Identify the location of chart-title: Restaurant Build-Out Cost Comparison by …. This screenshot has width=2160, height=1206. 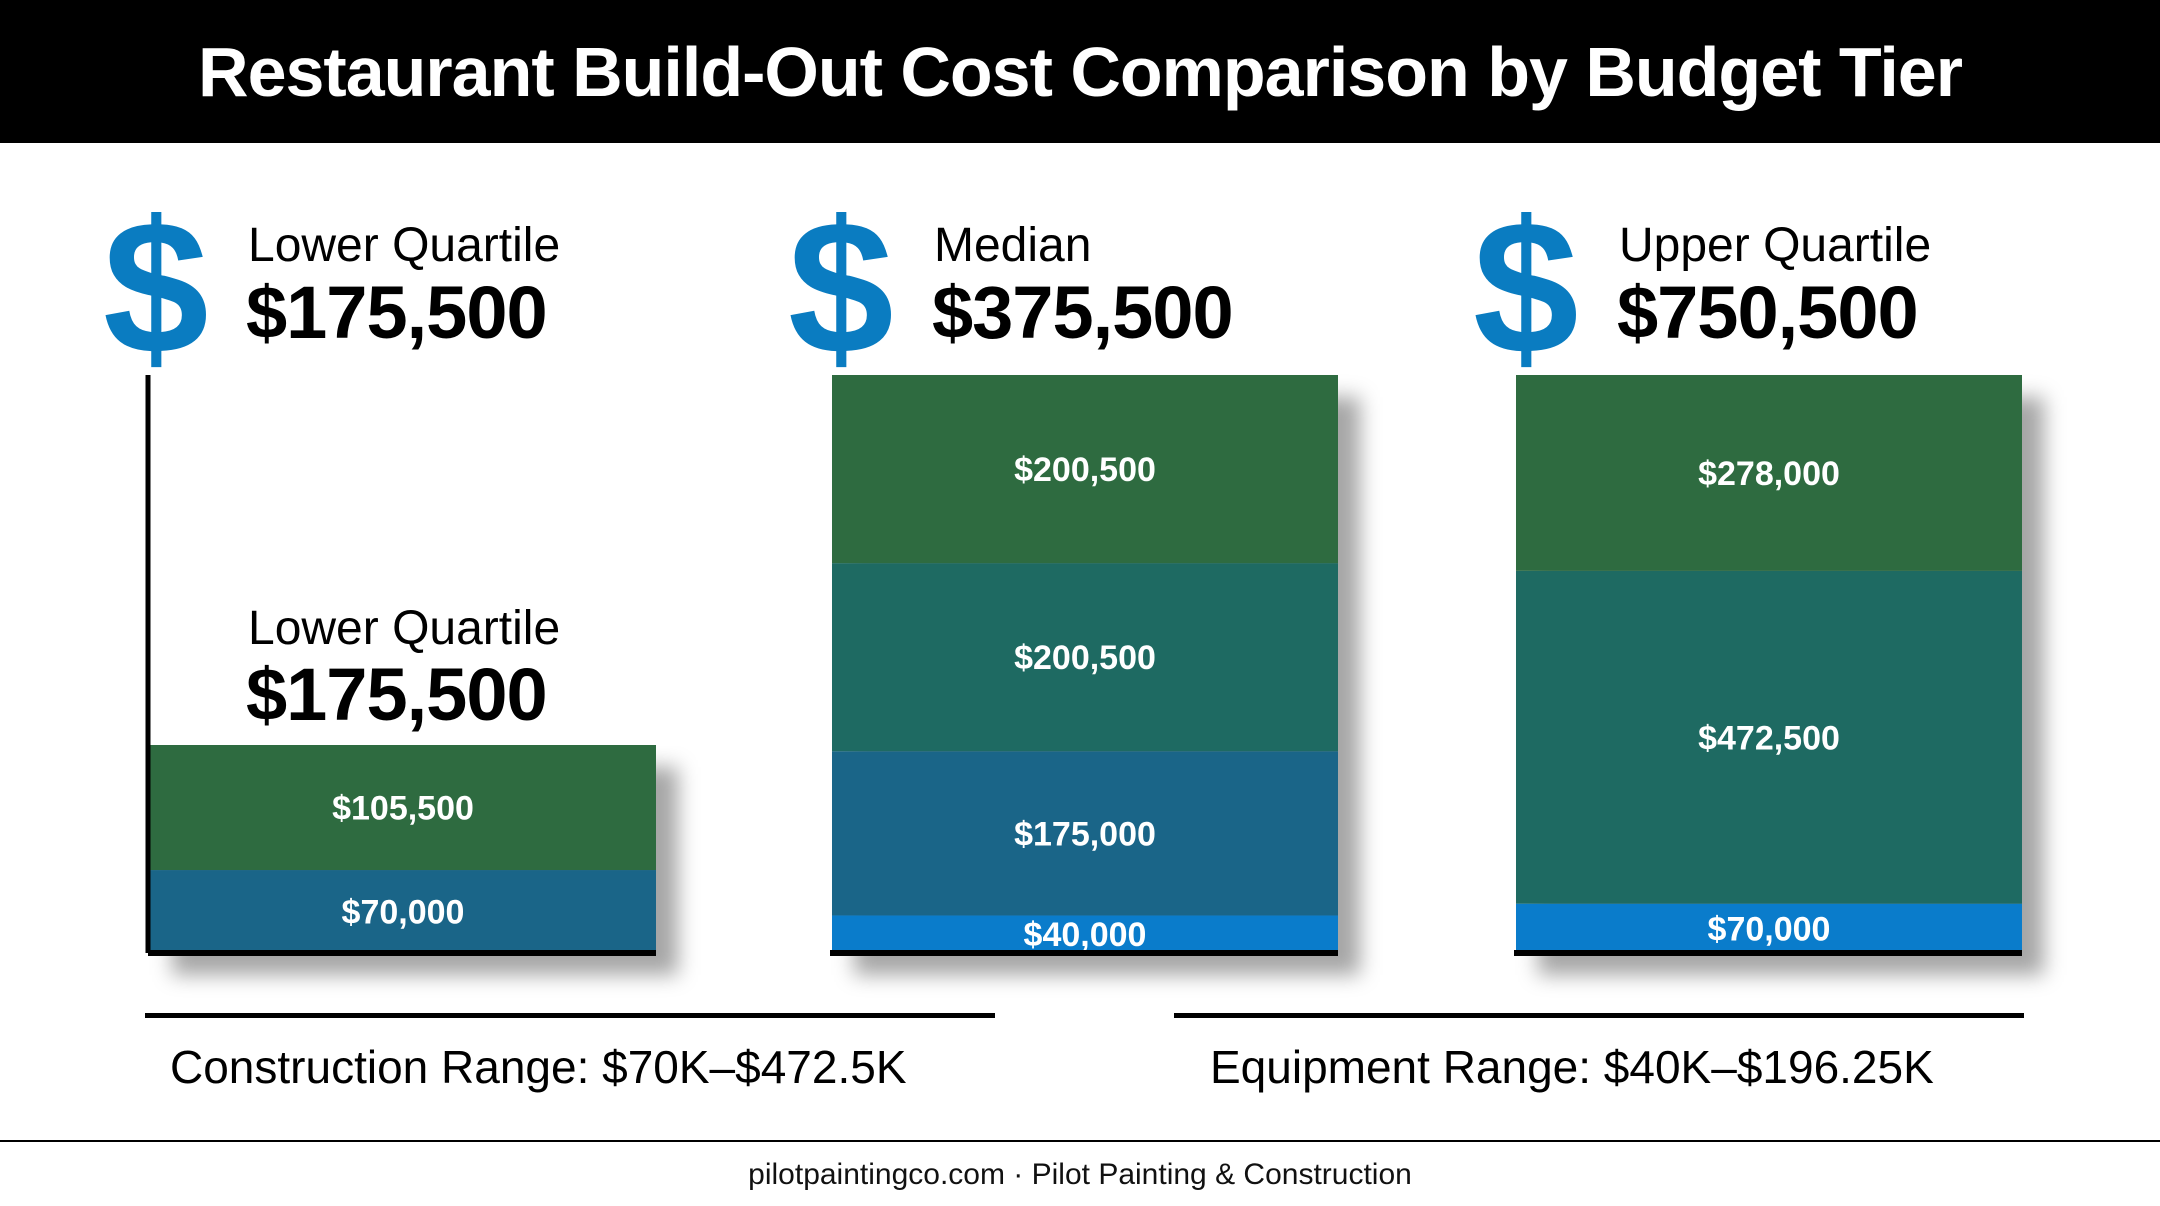
(1080, 71).